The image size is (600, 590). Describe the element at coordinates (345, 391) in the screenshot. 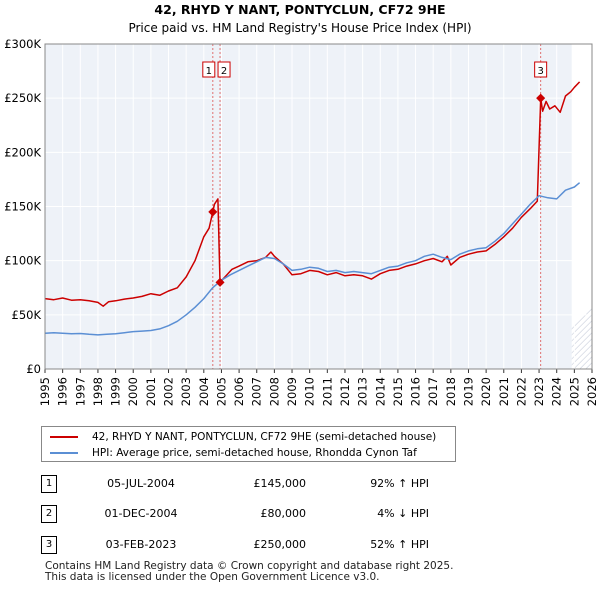

I see `x-tick-label: 2012` at that location.